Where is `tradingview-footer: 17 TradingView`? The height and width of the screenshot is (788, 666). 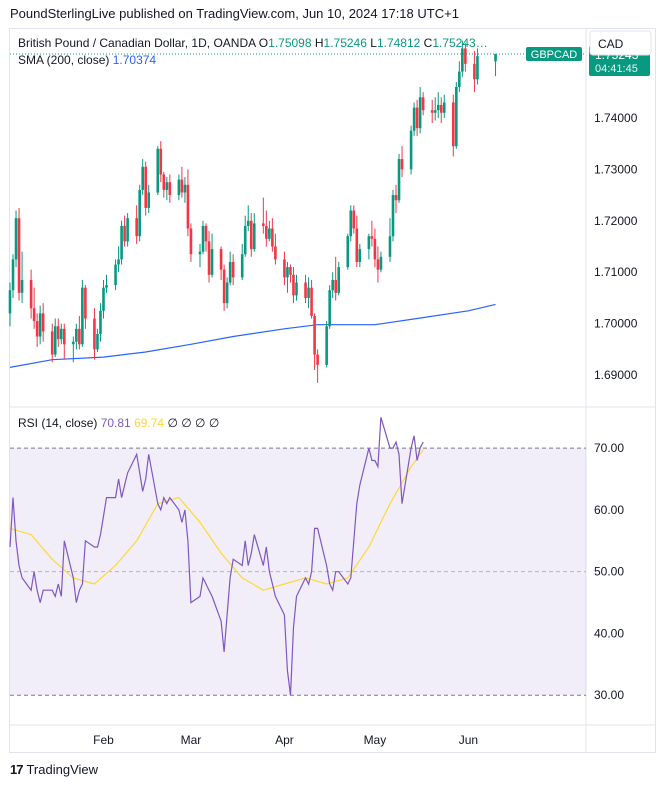
tradingview-footer: 17 TradingView is located at coordinates (54, 769).